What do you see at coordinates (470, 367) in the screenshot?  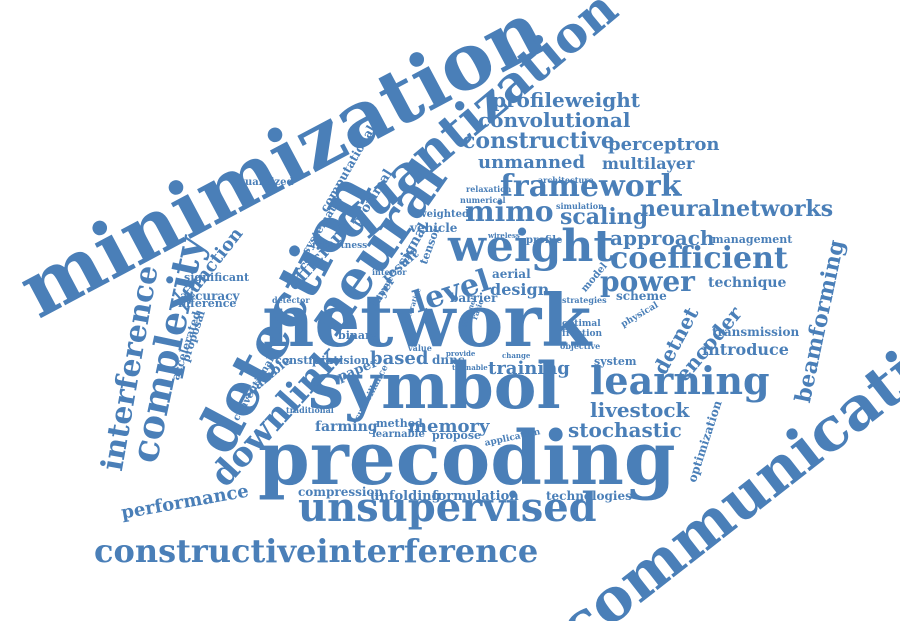 I see `word: trainable` at bounding box center [470, 367].